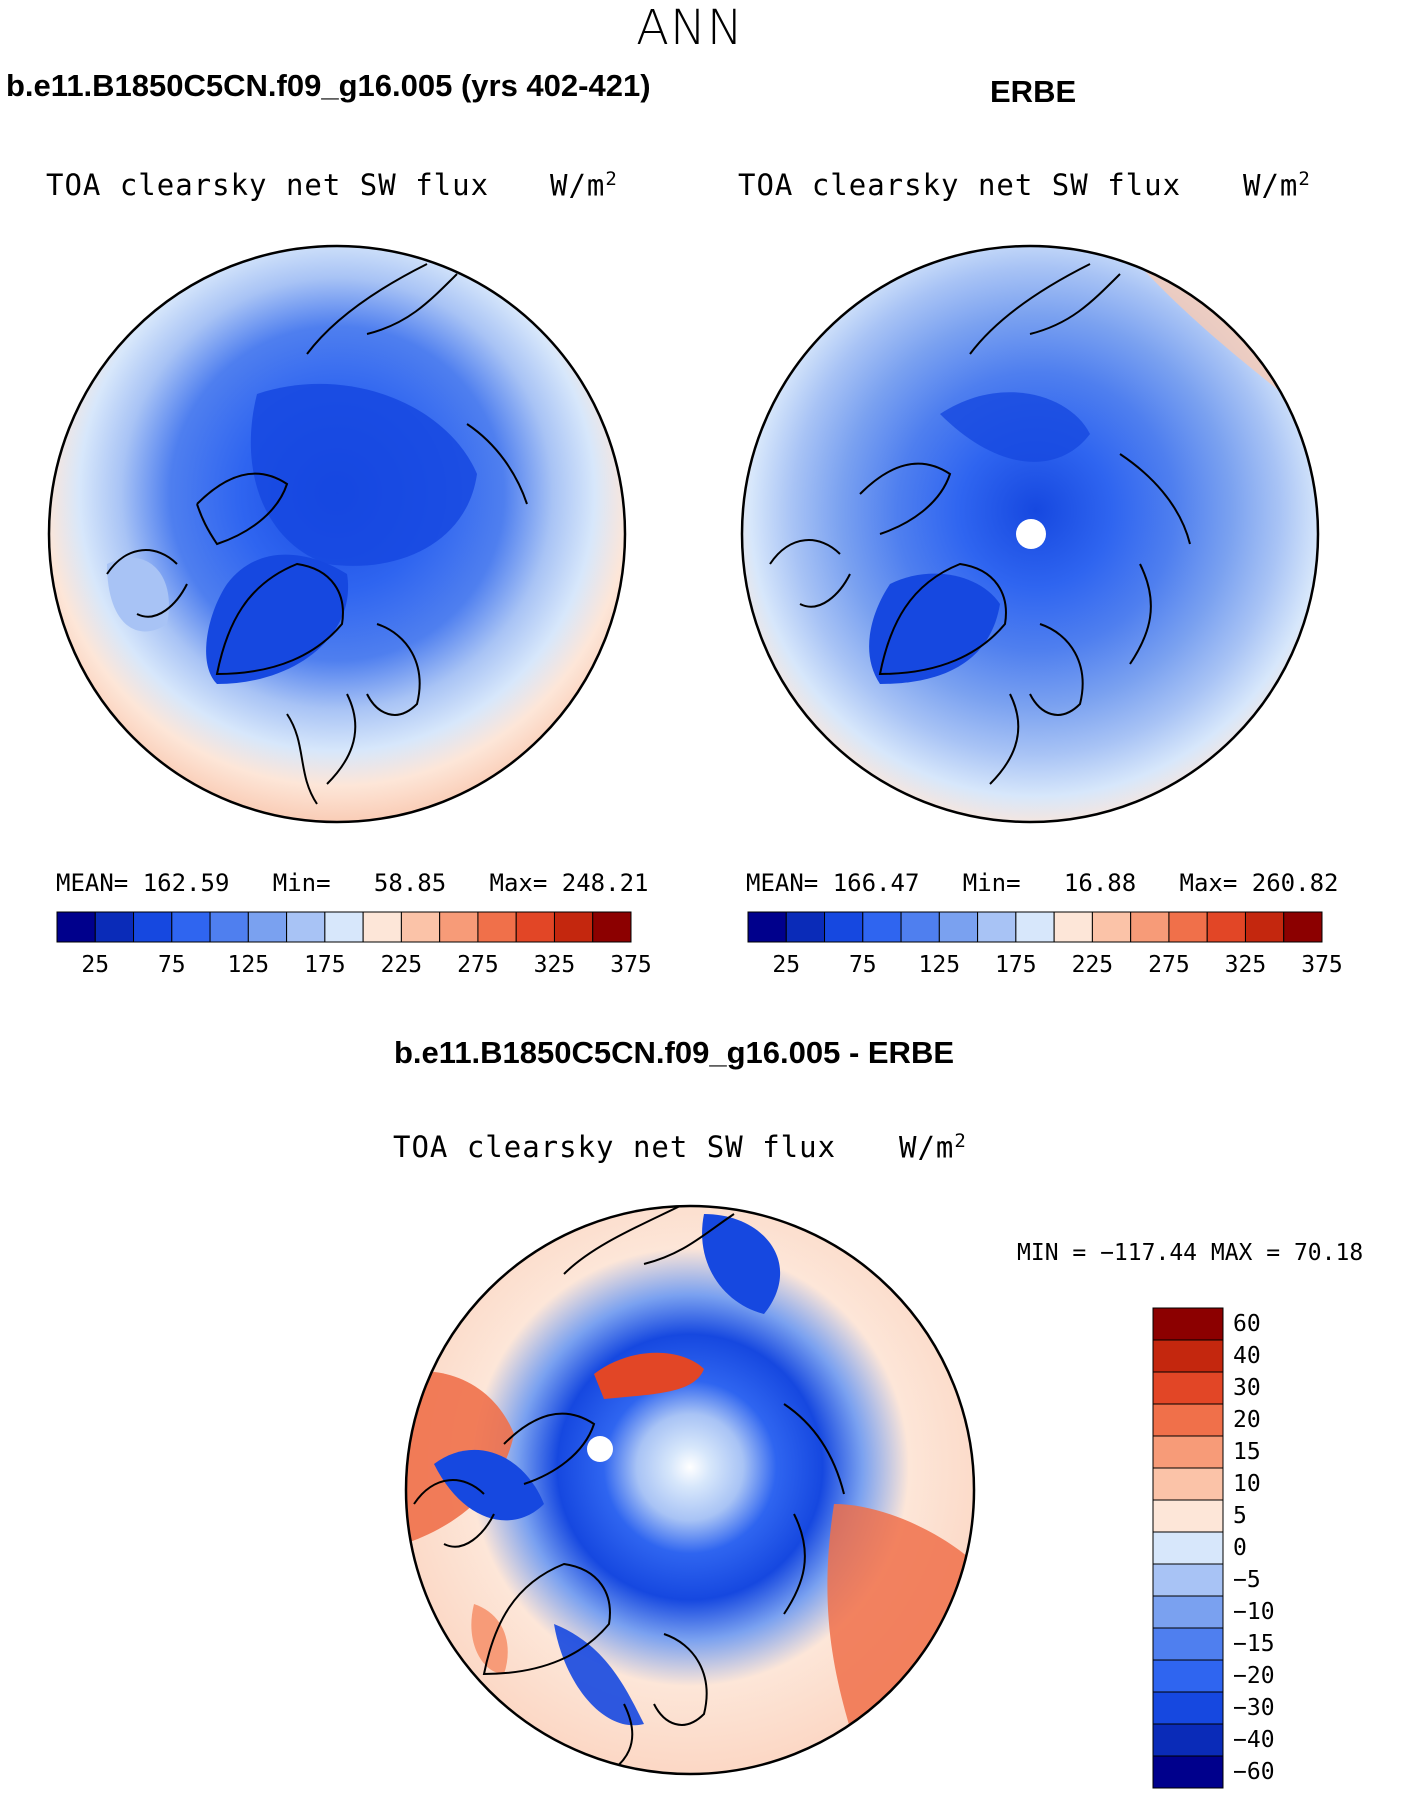 The height and width of the screenshot is (1800, 1423). What do you see at coordinates (1240, 1516) in the screenshot?
I see `diff-colorbar-tick: 5` at bounding box center [1240, 1516].